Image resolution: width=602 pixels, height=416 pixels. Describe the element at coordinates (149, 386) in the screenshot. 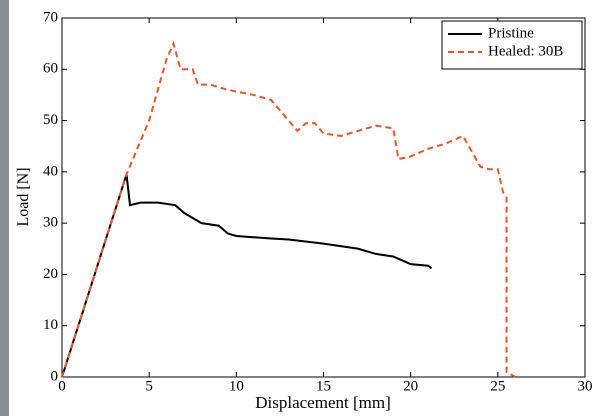

I see `x-tick-label: 5` at that location.